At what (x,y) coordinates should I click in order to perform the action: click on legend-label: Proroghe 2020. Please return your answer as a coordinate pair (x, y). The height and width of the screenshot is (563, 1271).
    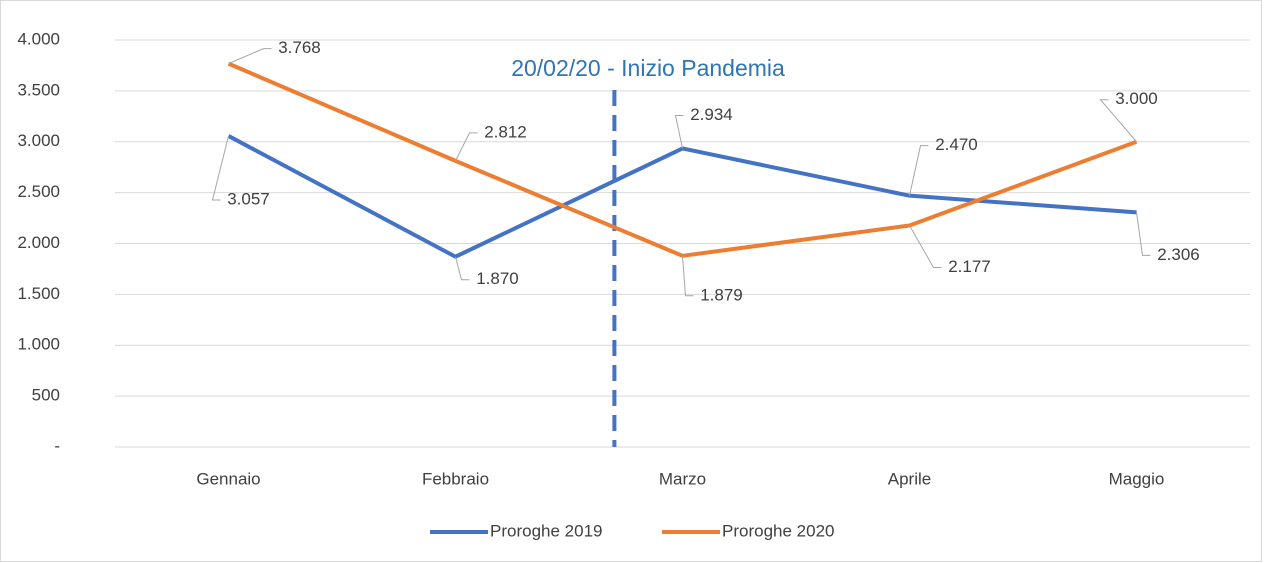
    Looking at the image, I should click on (778, 530).